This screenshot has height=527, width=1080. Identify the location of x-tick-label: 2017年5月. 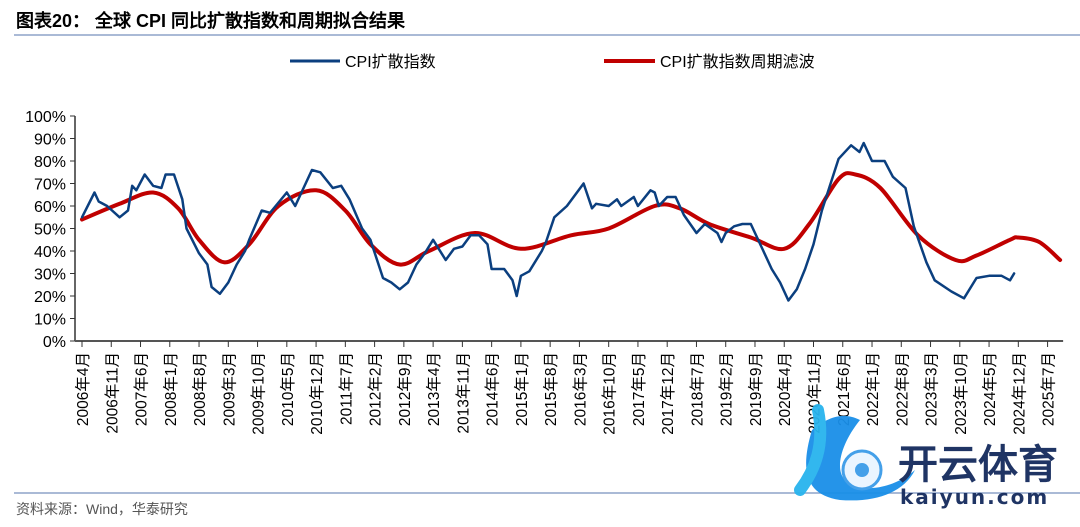
(639, 389).